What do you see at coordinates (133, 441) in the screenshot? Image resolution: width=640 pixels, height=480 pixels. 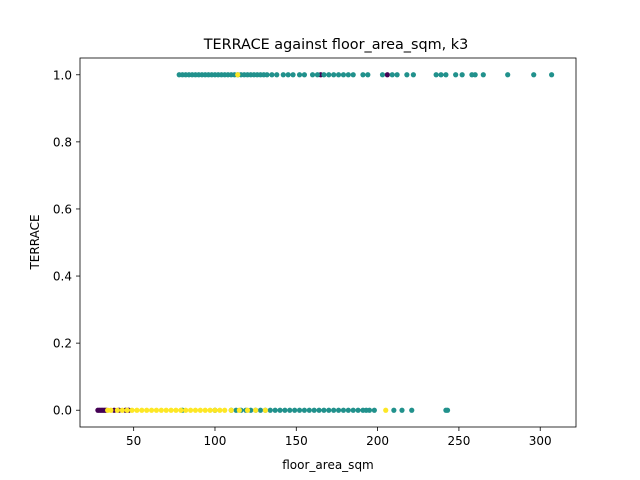 I see `x-tick-label: 50` at bounding box center [133, 441].